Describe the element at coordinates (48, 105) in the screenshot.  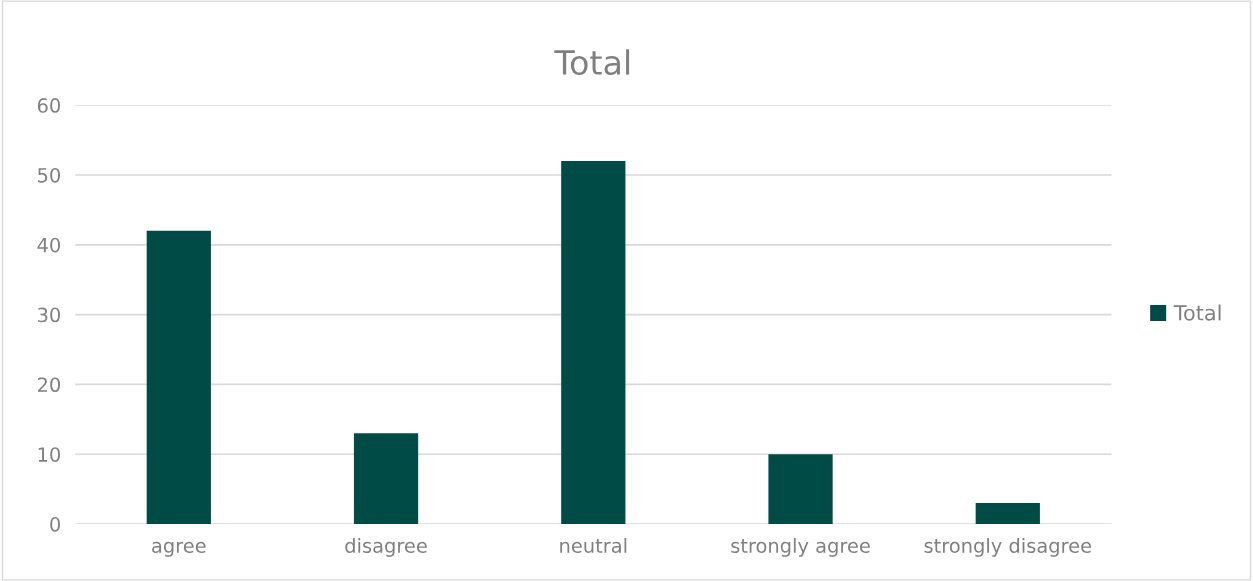
I see `y-tick-label: 60` at that location.